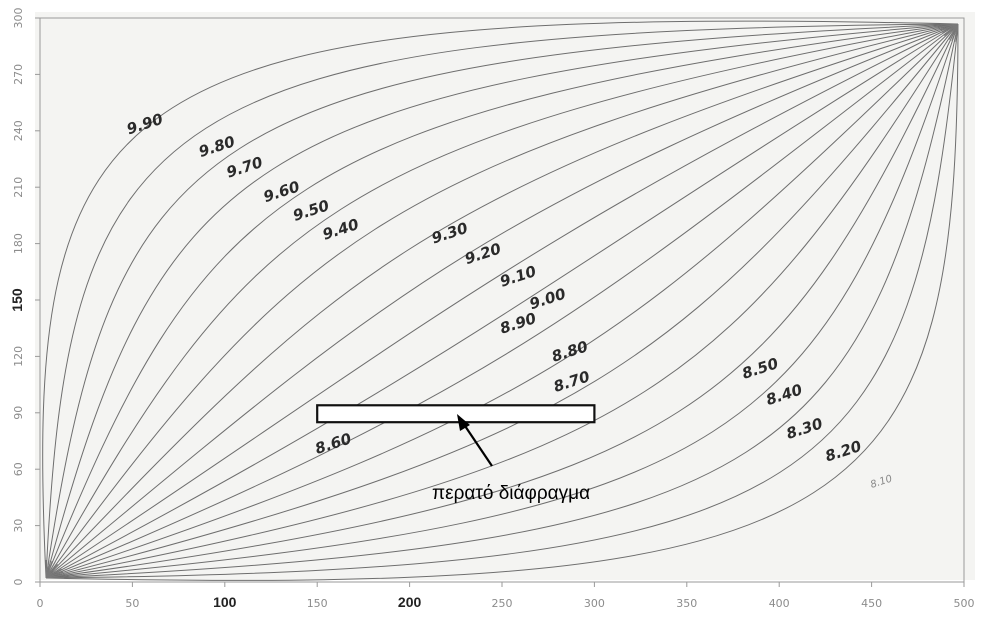 The width and height of the screenshot is (988, 619). Describe the element at coordinates (456, 414) in the screenshot. I see `permeable-barrier` at that location.